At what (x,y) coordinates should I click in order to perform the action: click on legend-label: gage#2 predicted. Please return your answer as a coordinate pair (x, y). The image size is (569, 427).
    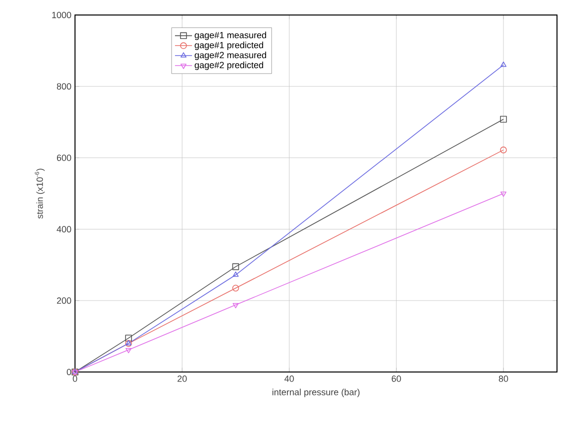
    Looking at the image, I should click on (229, 66).